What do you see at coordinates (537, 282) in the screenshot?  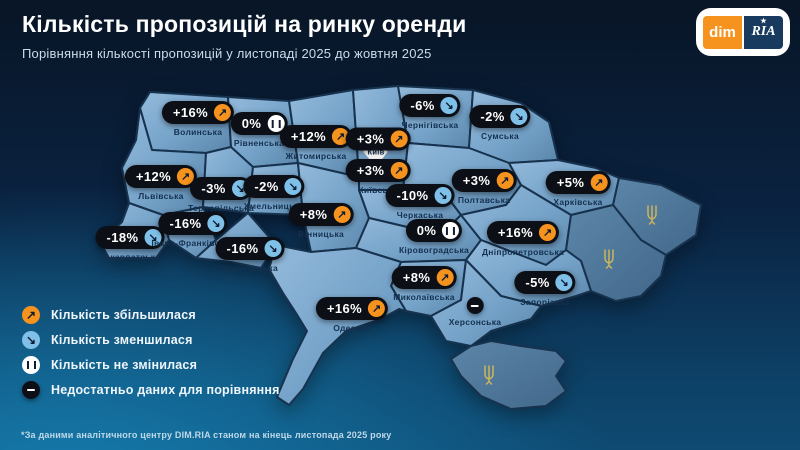 I see `region-value: -5%` at bounding box center [537, 282].